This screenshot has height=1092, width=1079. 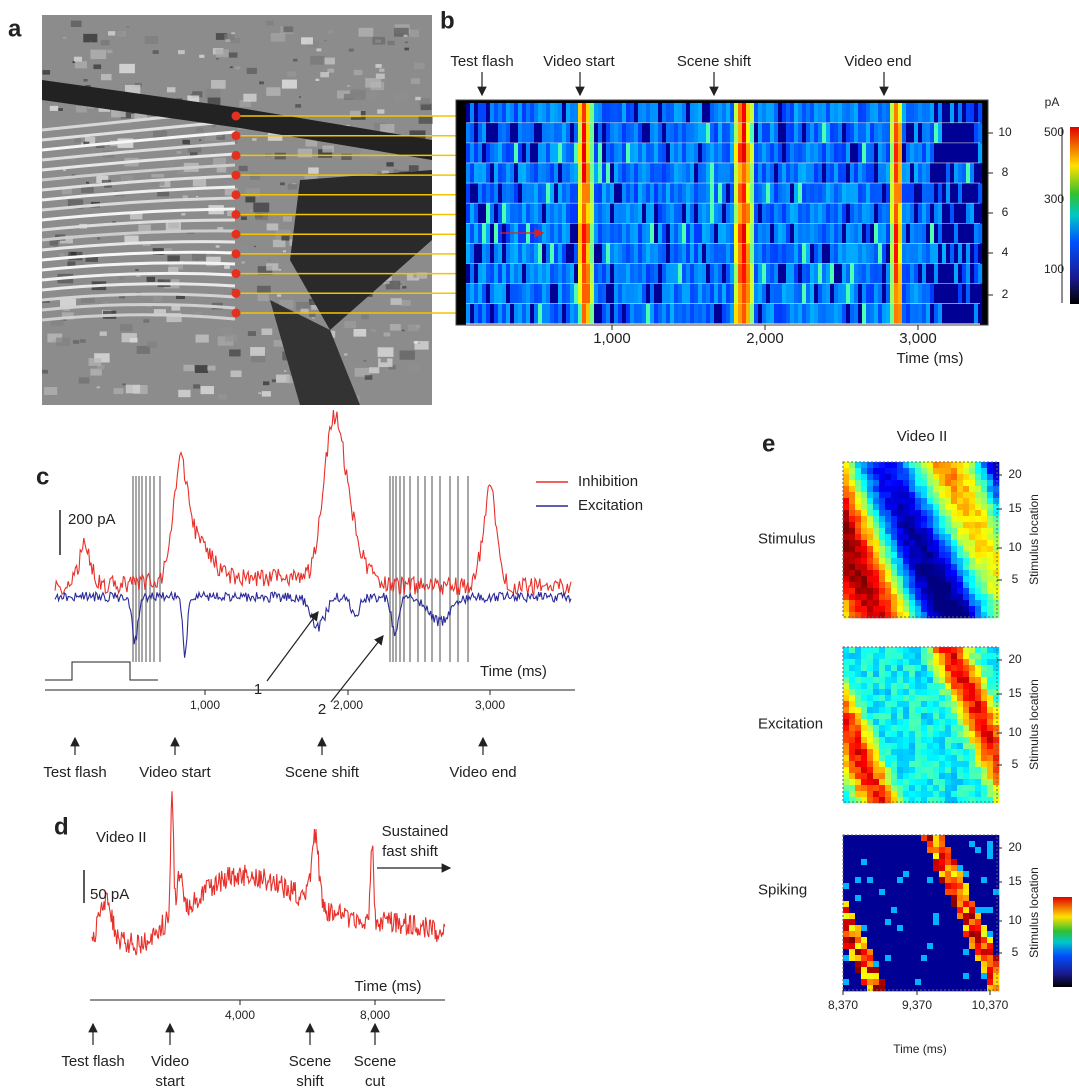 I want to click on x-tick-label: 1,000, so click(x=205, y=705).